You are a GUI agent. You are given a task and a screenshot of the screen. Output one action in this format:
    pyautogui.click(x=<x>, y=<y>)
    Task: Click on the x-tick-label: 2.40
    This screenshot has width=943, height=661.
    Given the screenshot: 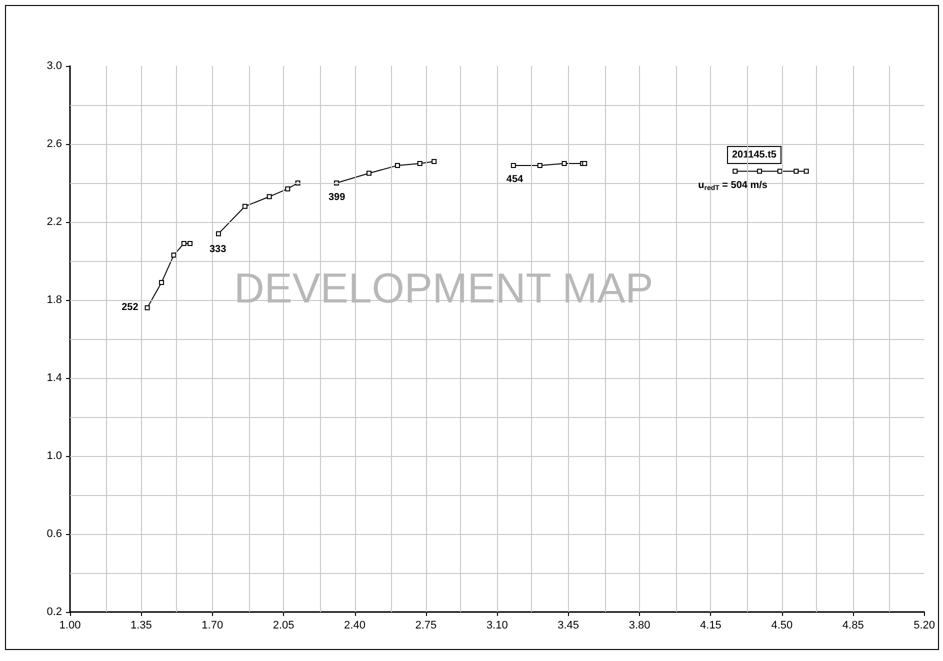 What is the action you would take?
    pyautogui.click(x=355, y=626)
    